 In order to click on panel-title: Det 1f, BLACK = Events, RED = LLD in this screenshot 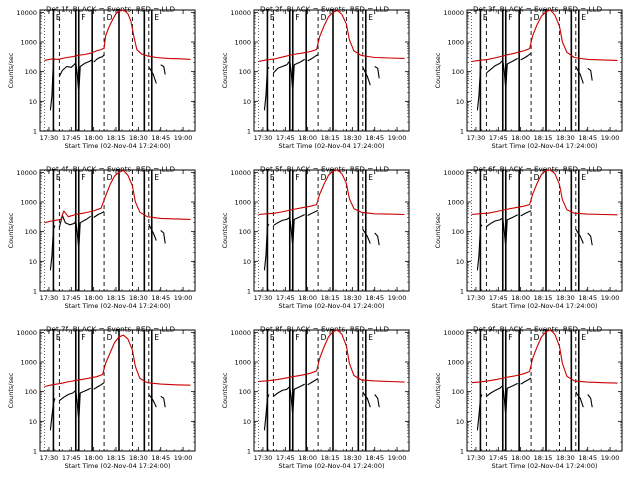, I will do `click(111, 9)`.